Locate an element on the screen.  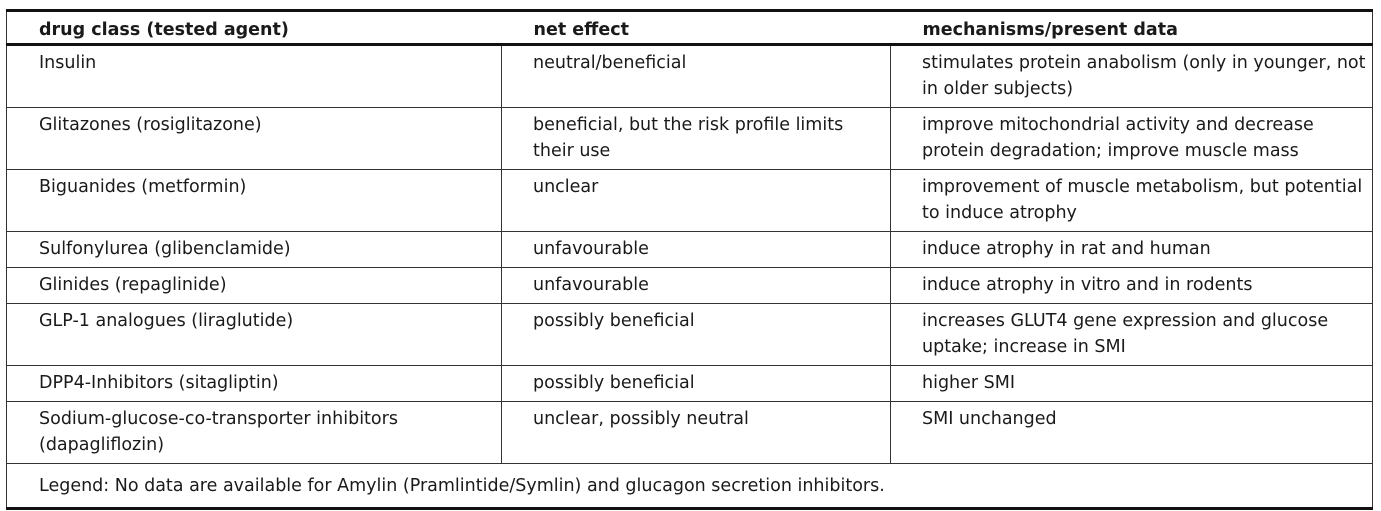
cell-drug-class: GLP-1 analogues (liraglutide) is located at coordinates (254, 334).